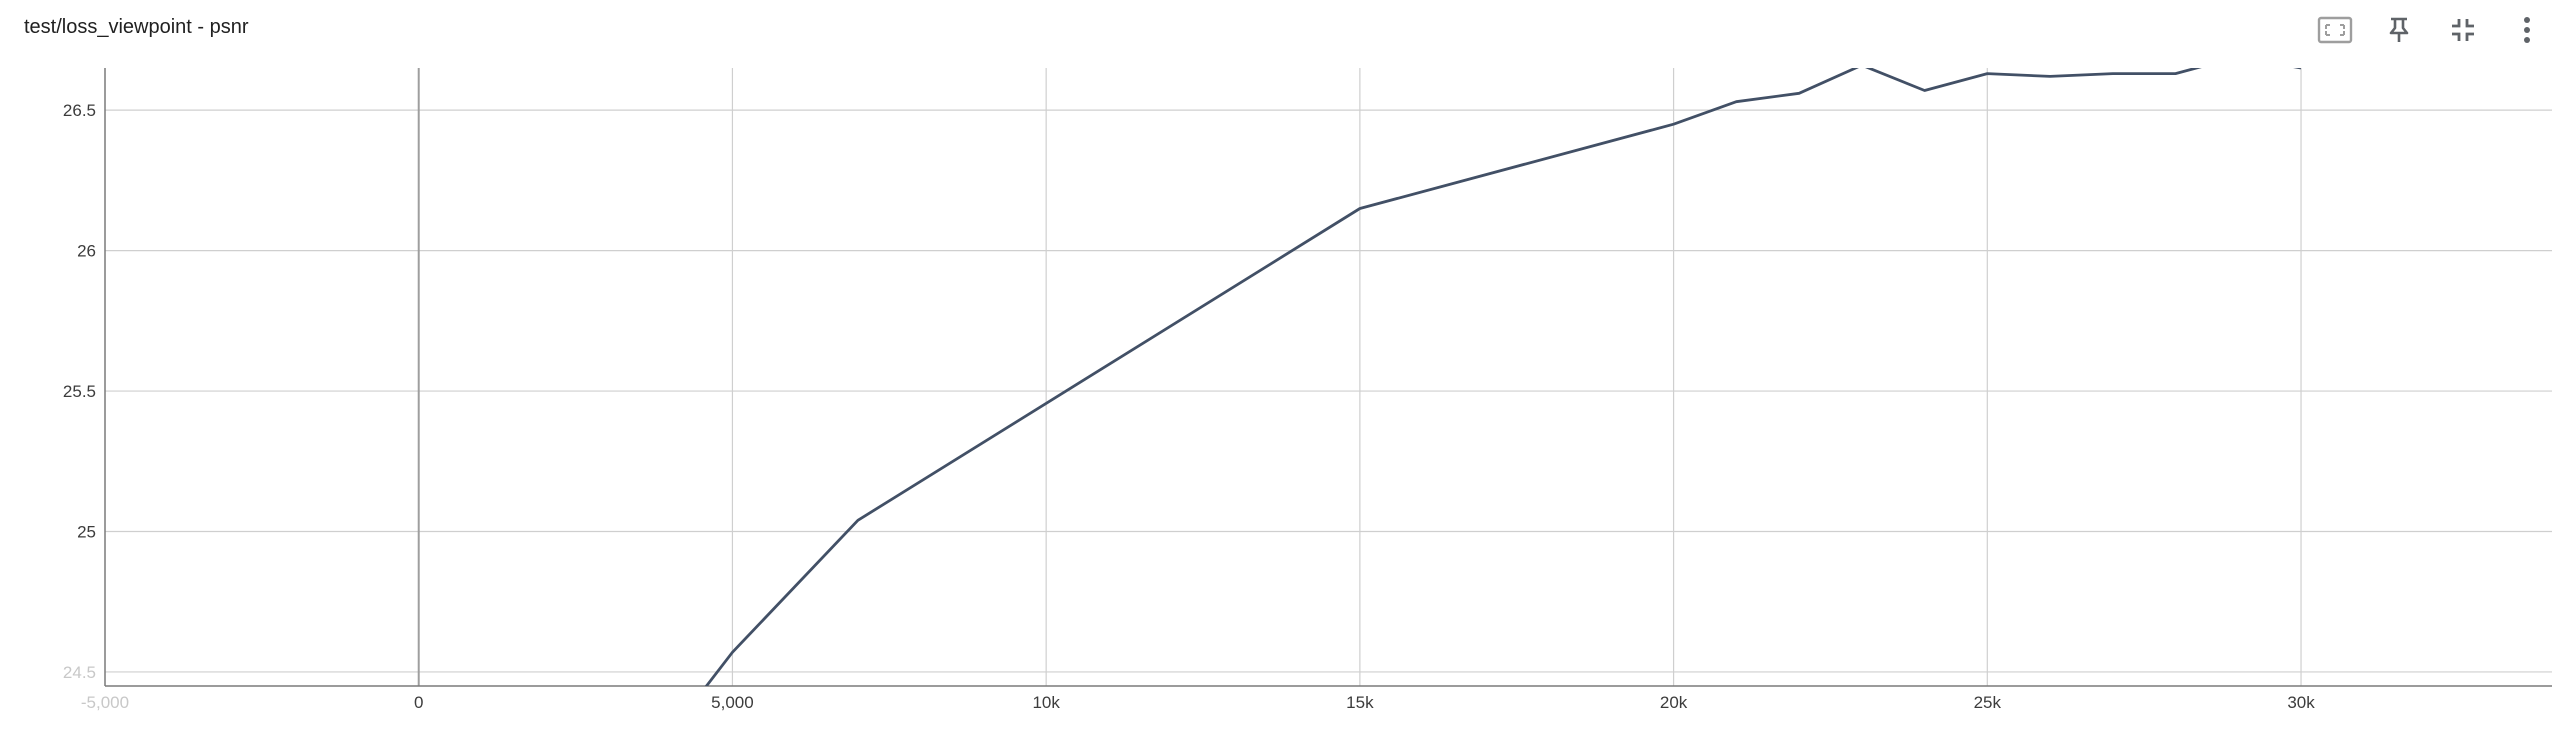  What do you see at coordinates (418, 702) in the screenshot?
I see `x-tick-label: 0` at bounding box center [418, 702].